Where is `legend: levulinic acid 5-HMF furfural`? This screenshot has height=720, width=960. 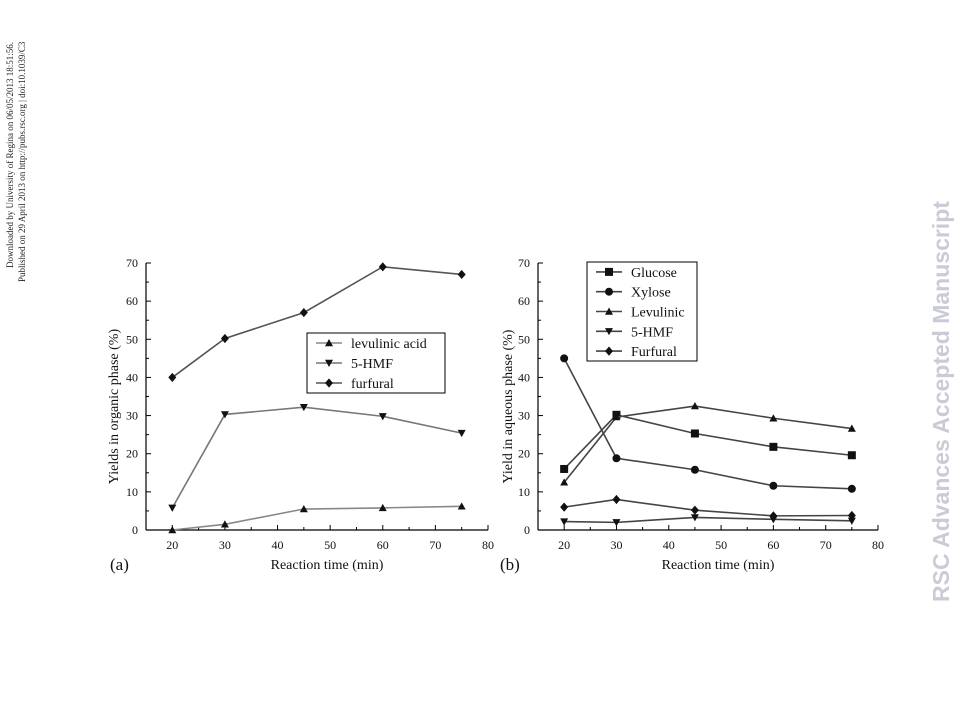
legend: levulinic acid 5-HMF furfural is located at coordinates (376, 363).